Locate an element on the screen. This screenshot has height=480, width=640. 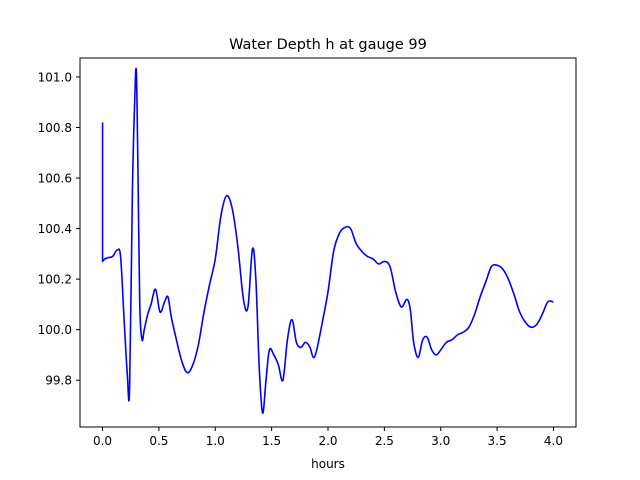
x-tick-label: 3.0 is located at coordinates (440, 441).